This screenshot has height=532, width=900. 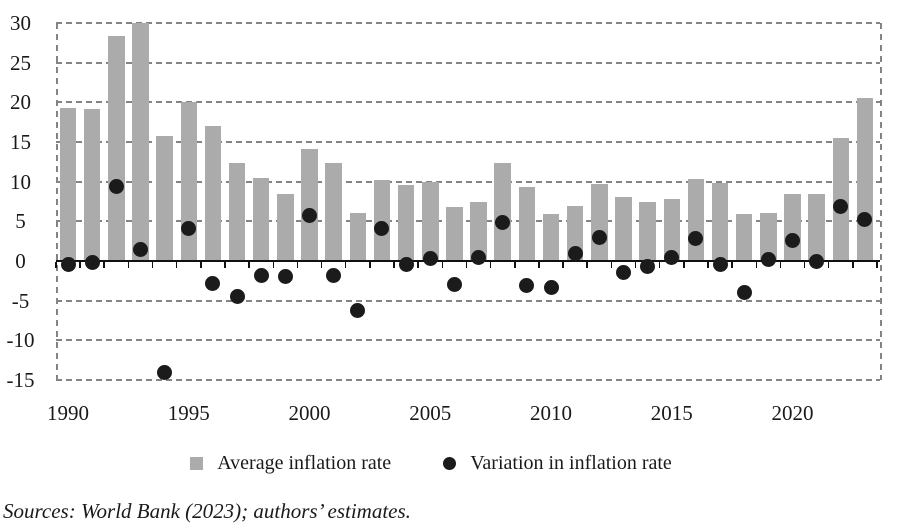 What do you see at coordinates (468, 261) in the screenshot?
I see `zero-axis-line` at bounding box center [468, 261].